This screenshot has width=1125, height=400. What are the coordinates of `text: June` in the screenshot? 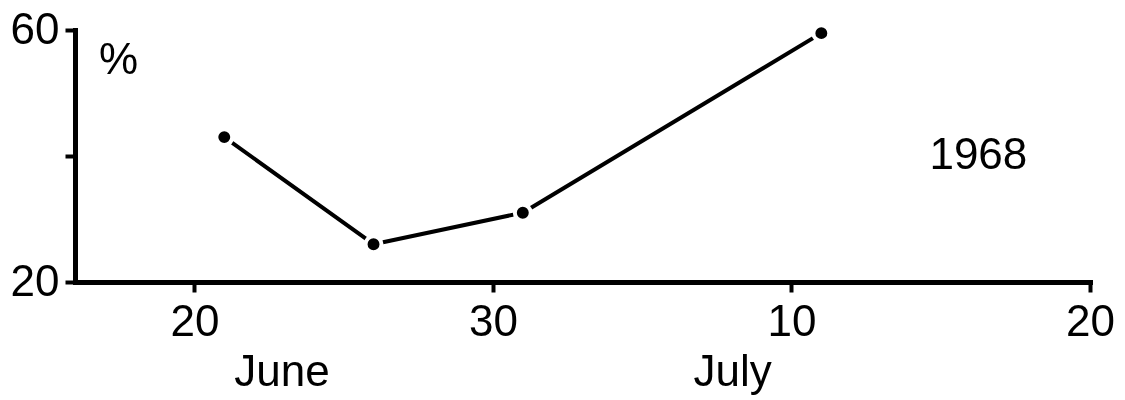 It's located at (282, 370).